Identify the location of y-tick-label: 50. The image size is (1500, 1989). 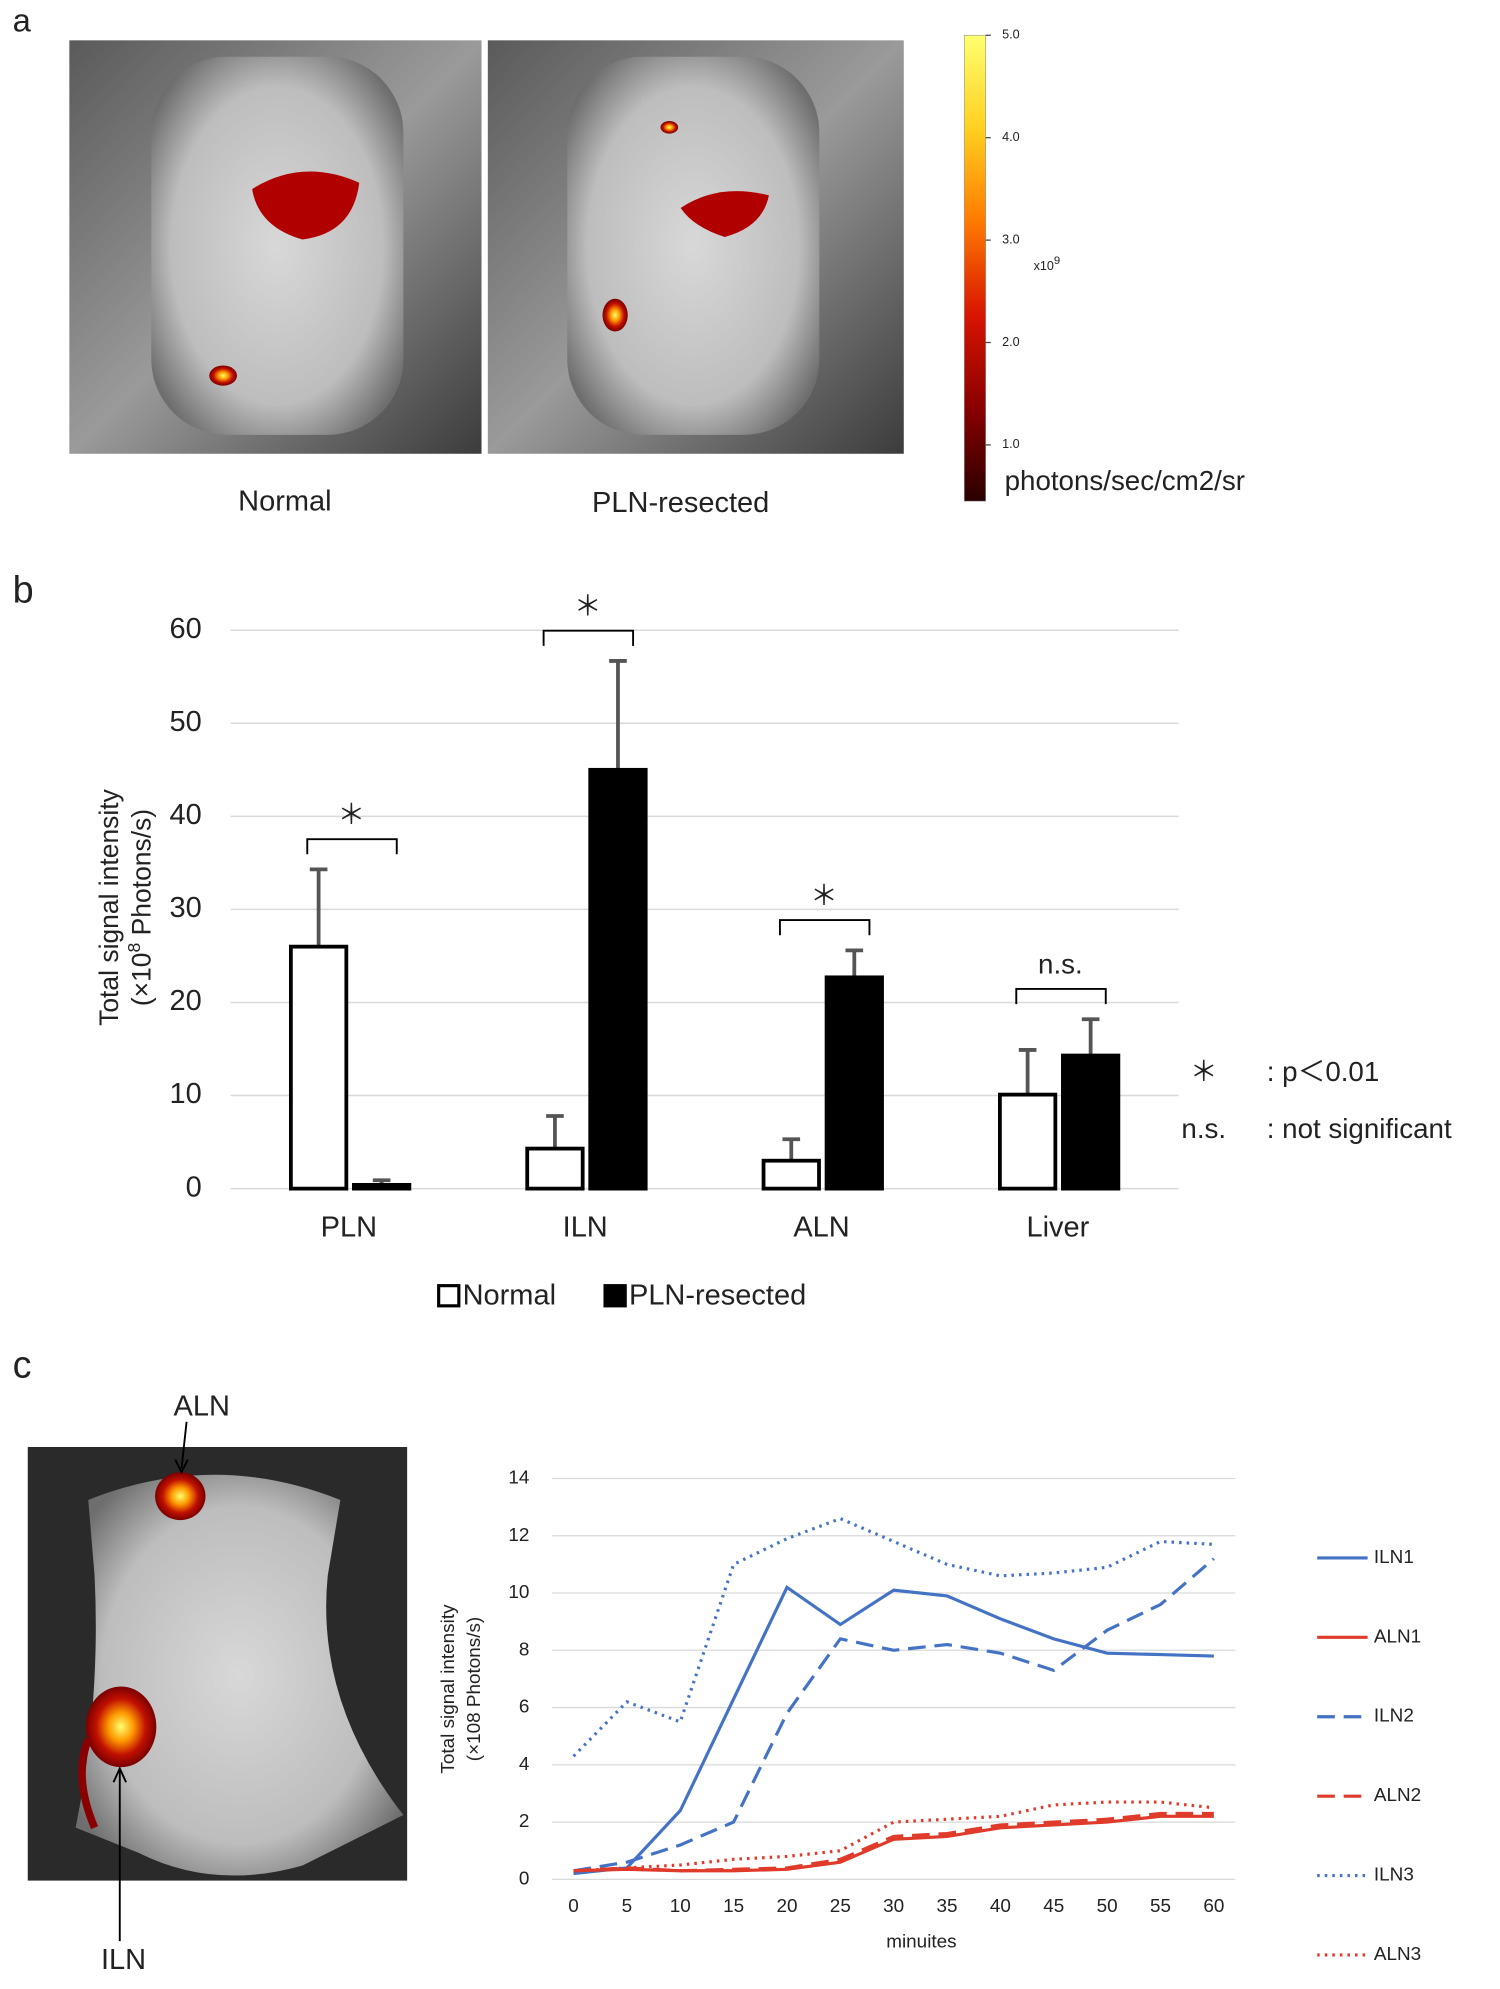
(185, 722).